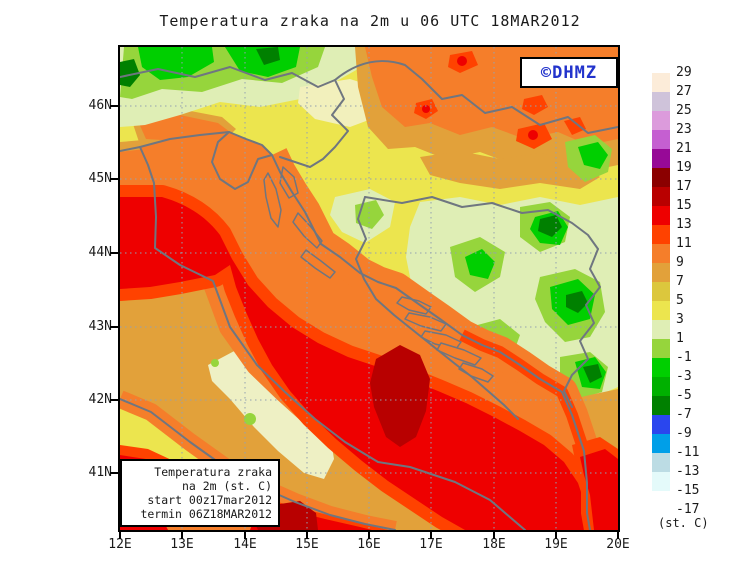 This screenshot has width=740, height=582. Describe the element at coordinates (209, 500) in the screenshot. I see `info-line-3: start 00z17mar2012` at that location.